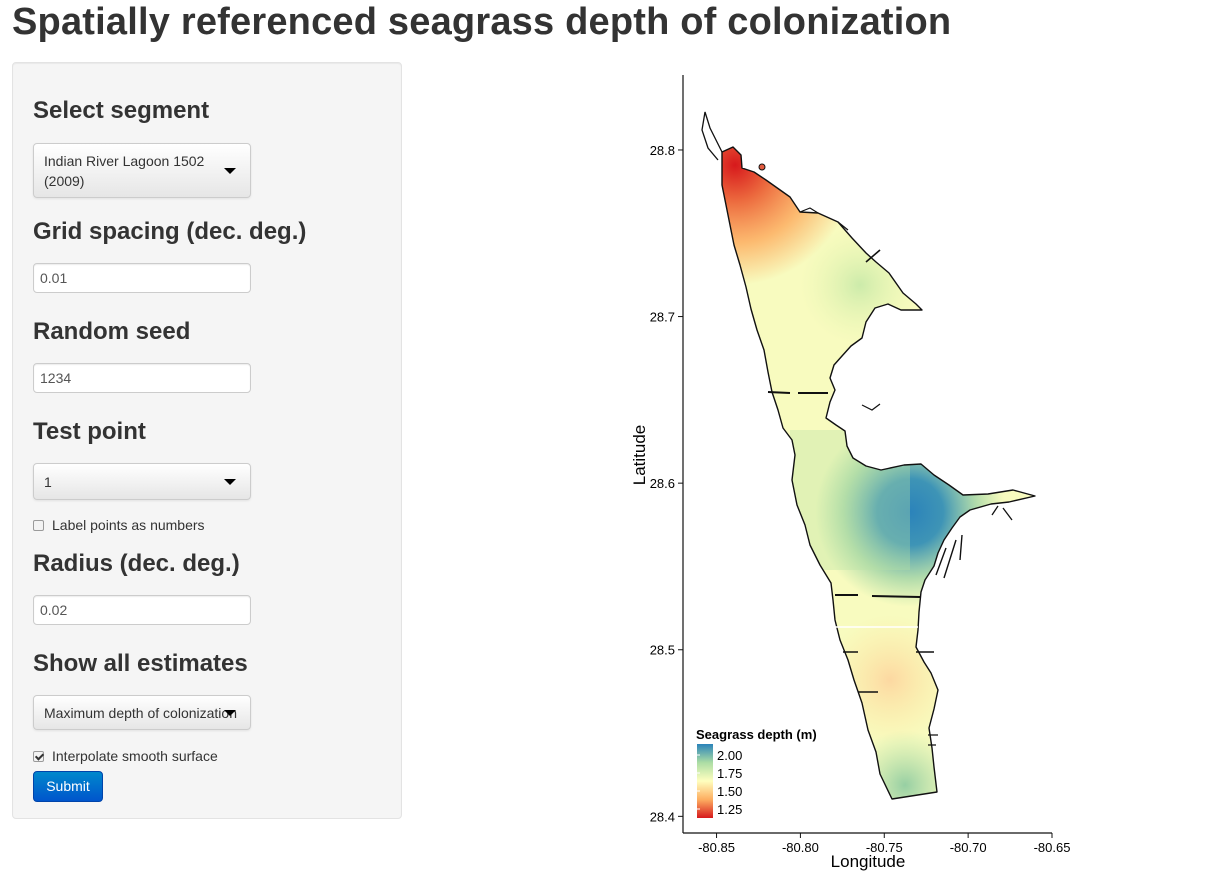 The height and width of the screenshot is (879, 1214). Describe the element at coordinates (800, 847) in the screenshot. I see `x-tick-label: -80.80` at that location.